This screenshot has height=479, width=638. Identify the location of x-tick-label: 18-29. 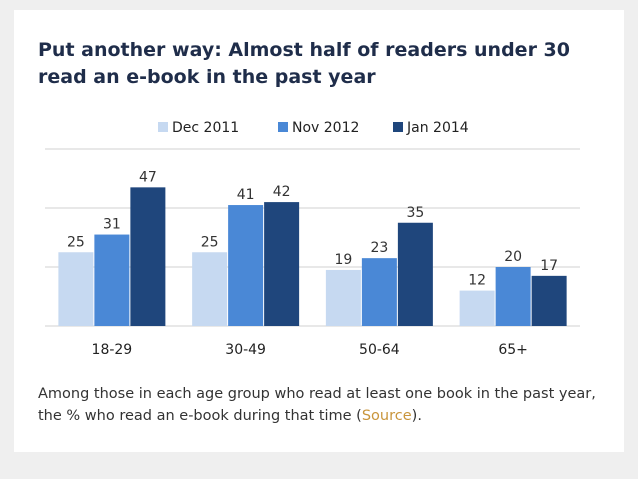
(112, 350).